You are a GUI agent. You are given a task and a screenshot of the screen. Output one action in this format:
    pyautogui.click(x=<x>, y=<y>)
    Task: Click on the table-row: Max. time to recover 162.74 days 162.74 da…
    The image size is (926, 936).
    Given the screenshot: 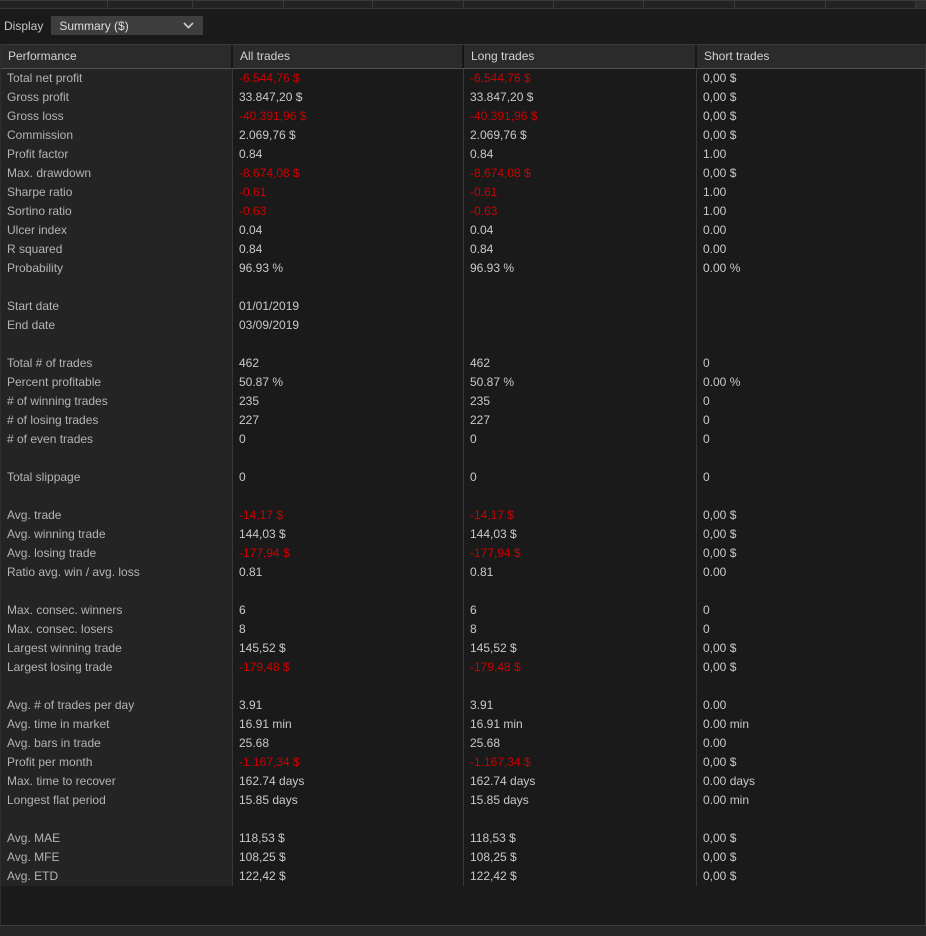 What is the action you would take?
    pyautogui.click(x=463, y=781)
    